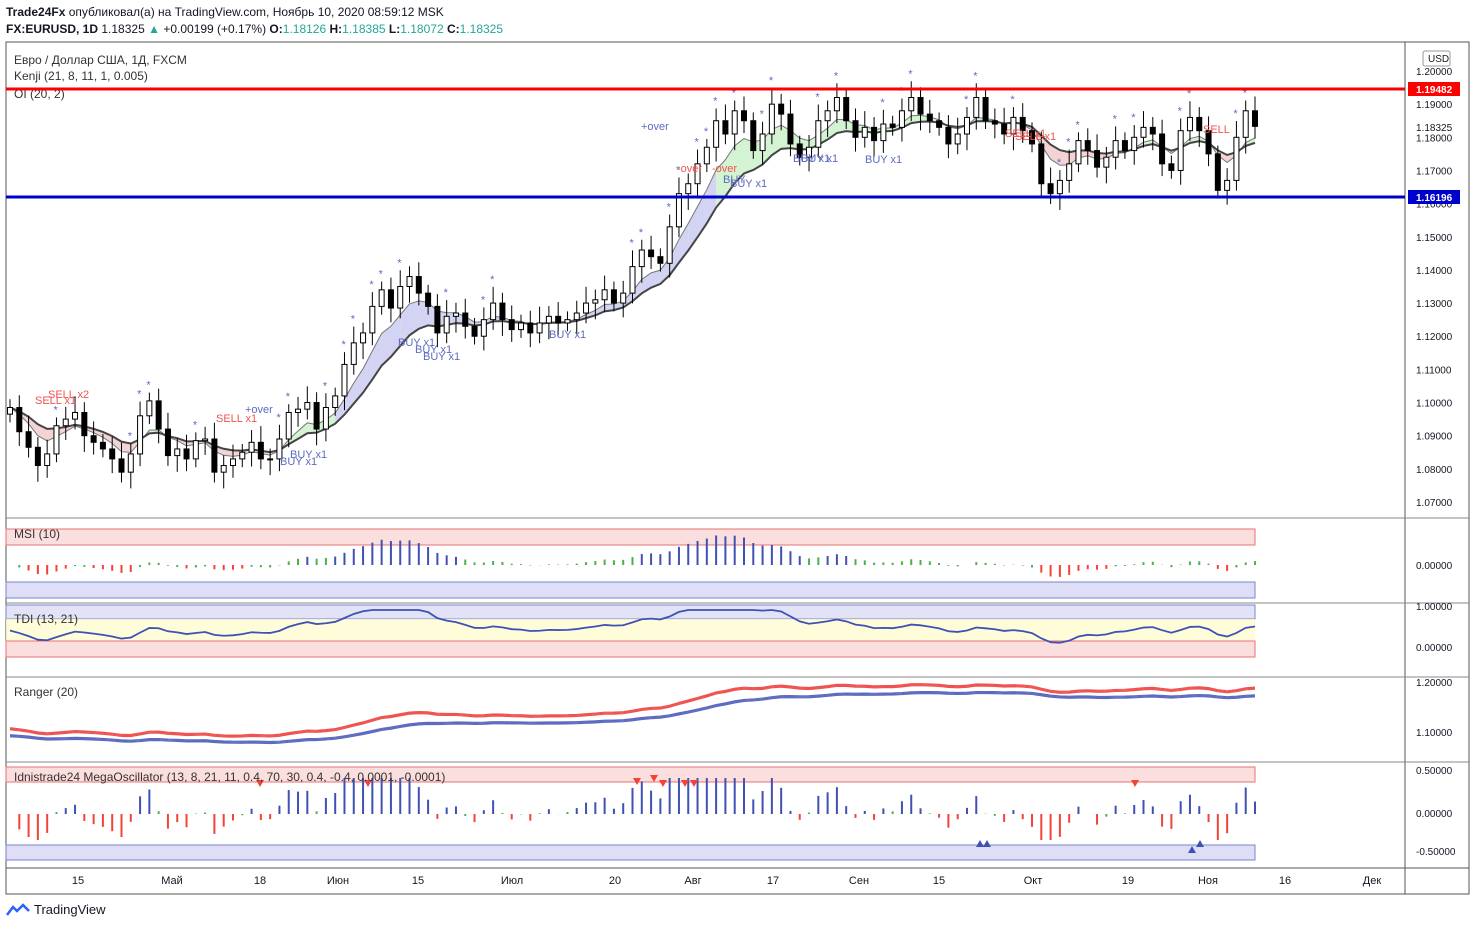 The width and height of the screenshot is (1475, 930). I want to click on tdi-line, so click(632, 626).